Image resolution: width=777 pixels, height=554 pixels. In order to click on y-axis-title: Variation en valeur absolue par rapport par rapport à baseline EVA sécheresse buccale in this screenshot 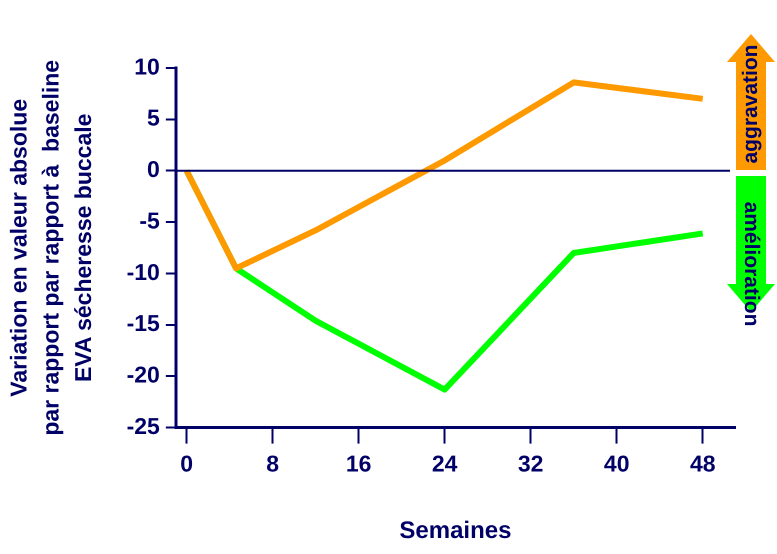, I will do `click(50, 248)`.